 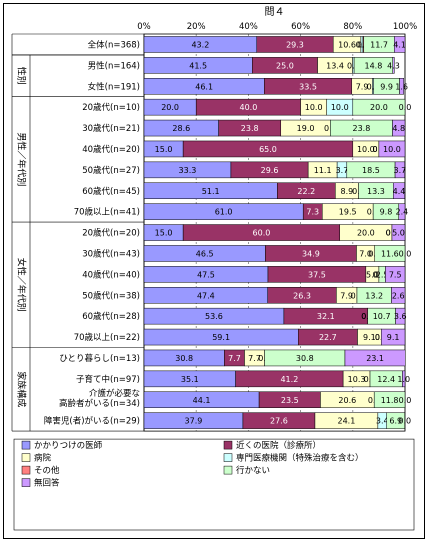 What do you see at coordinates (365, 253) in the screenshot?
I see `data-label: 7.0` at bounding box center [365, 253].